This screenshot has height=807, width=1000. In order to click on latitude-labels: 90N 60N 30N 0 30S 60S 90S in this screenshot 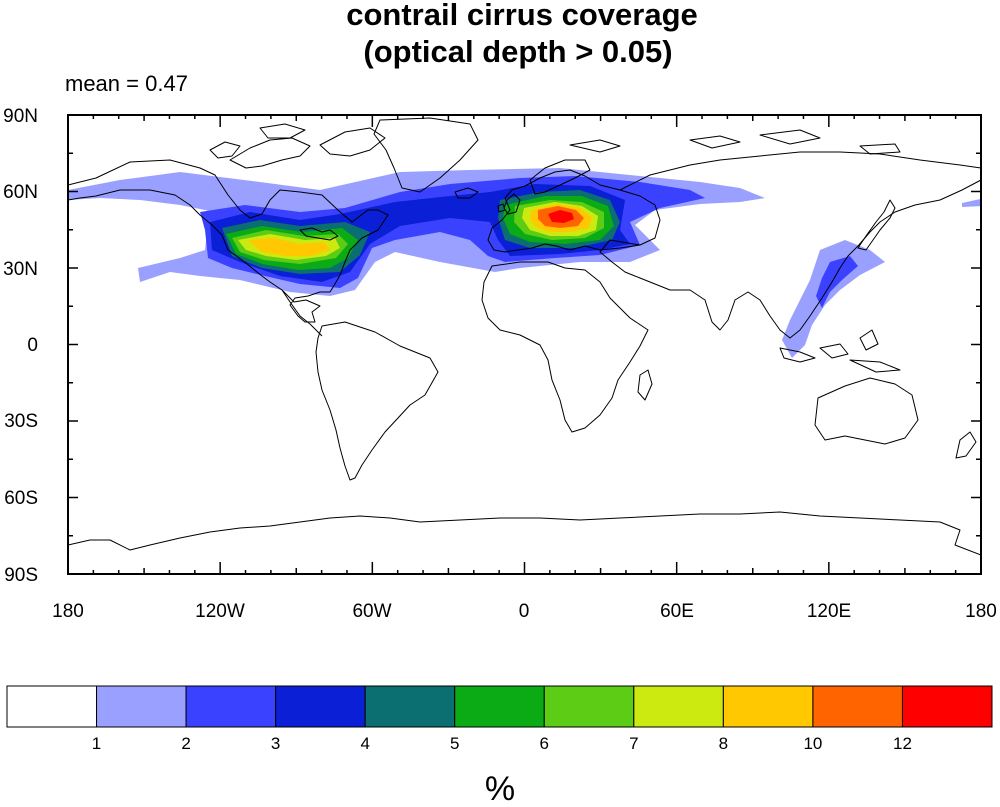, I will do `click(20, 346)`.